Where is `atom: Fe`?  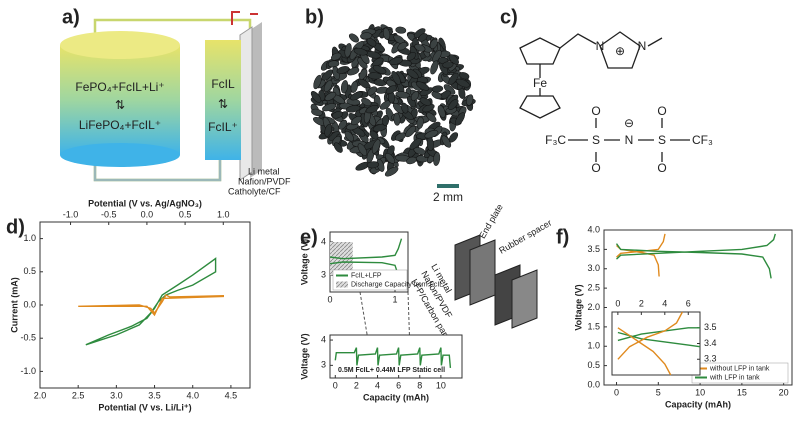 atom: Fe is located at coordinates (540, 83).